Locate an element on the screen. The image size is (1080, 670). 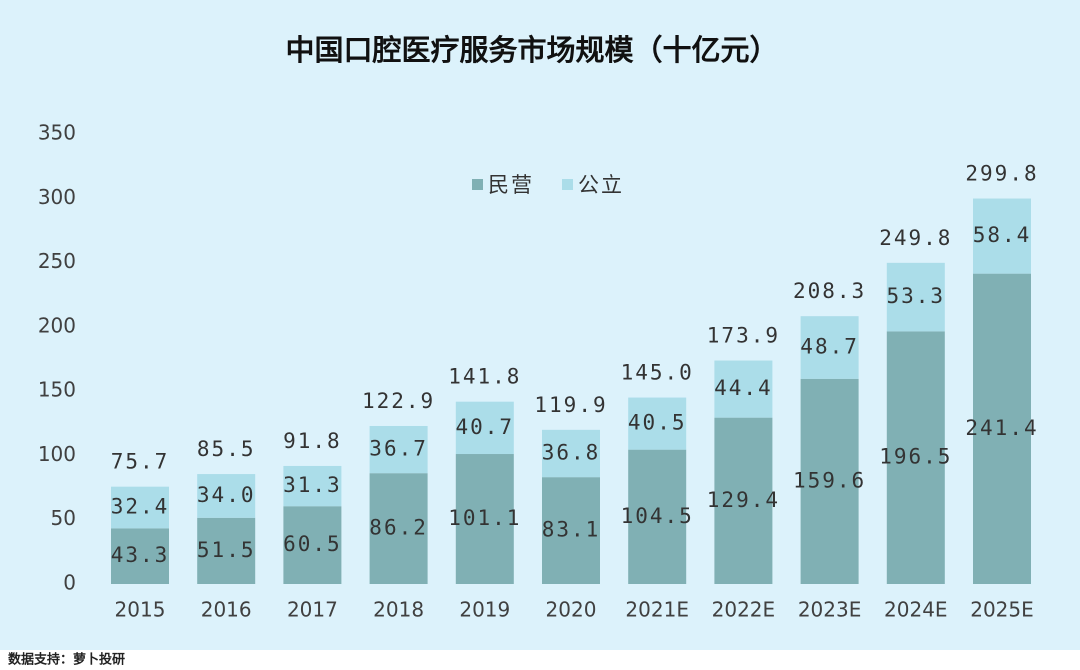
data-label: 36.7 is located at coordinates (398, 449).